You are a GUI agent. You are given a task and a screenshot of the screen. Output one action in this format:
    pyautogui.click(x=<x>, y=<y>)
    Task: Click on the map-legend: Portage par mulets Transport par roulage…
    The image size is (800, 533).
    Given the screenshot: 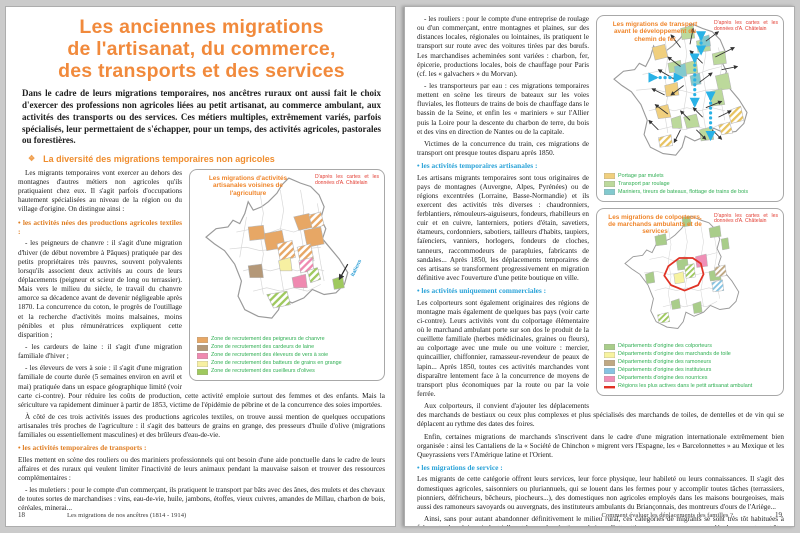 What is the action you would take?
    pyautogui.click(x=691, y=184)
    